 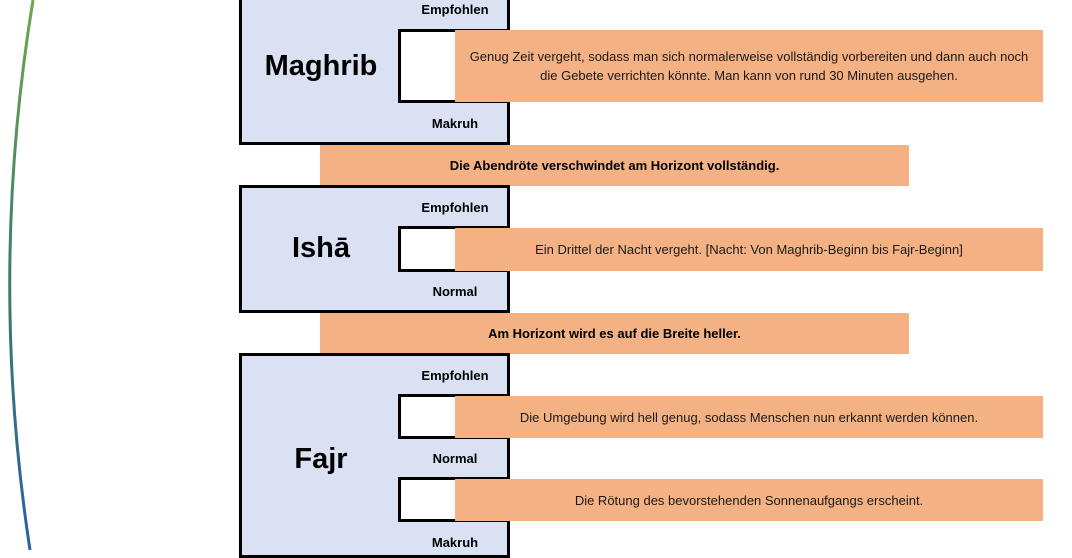 What do you see at coordinates (455, 9) in the screenshot?
I see `maghrib-phase-recommended: Empfohlen` at bounding box center [455, 9].